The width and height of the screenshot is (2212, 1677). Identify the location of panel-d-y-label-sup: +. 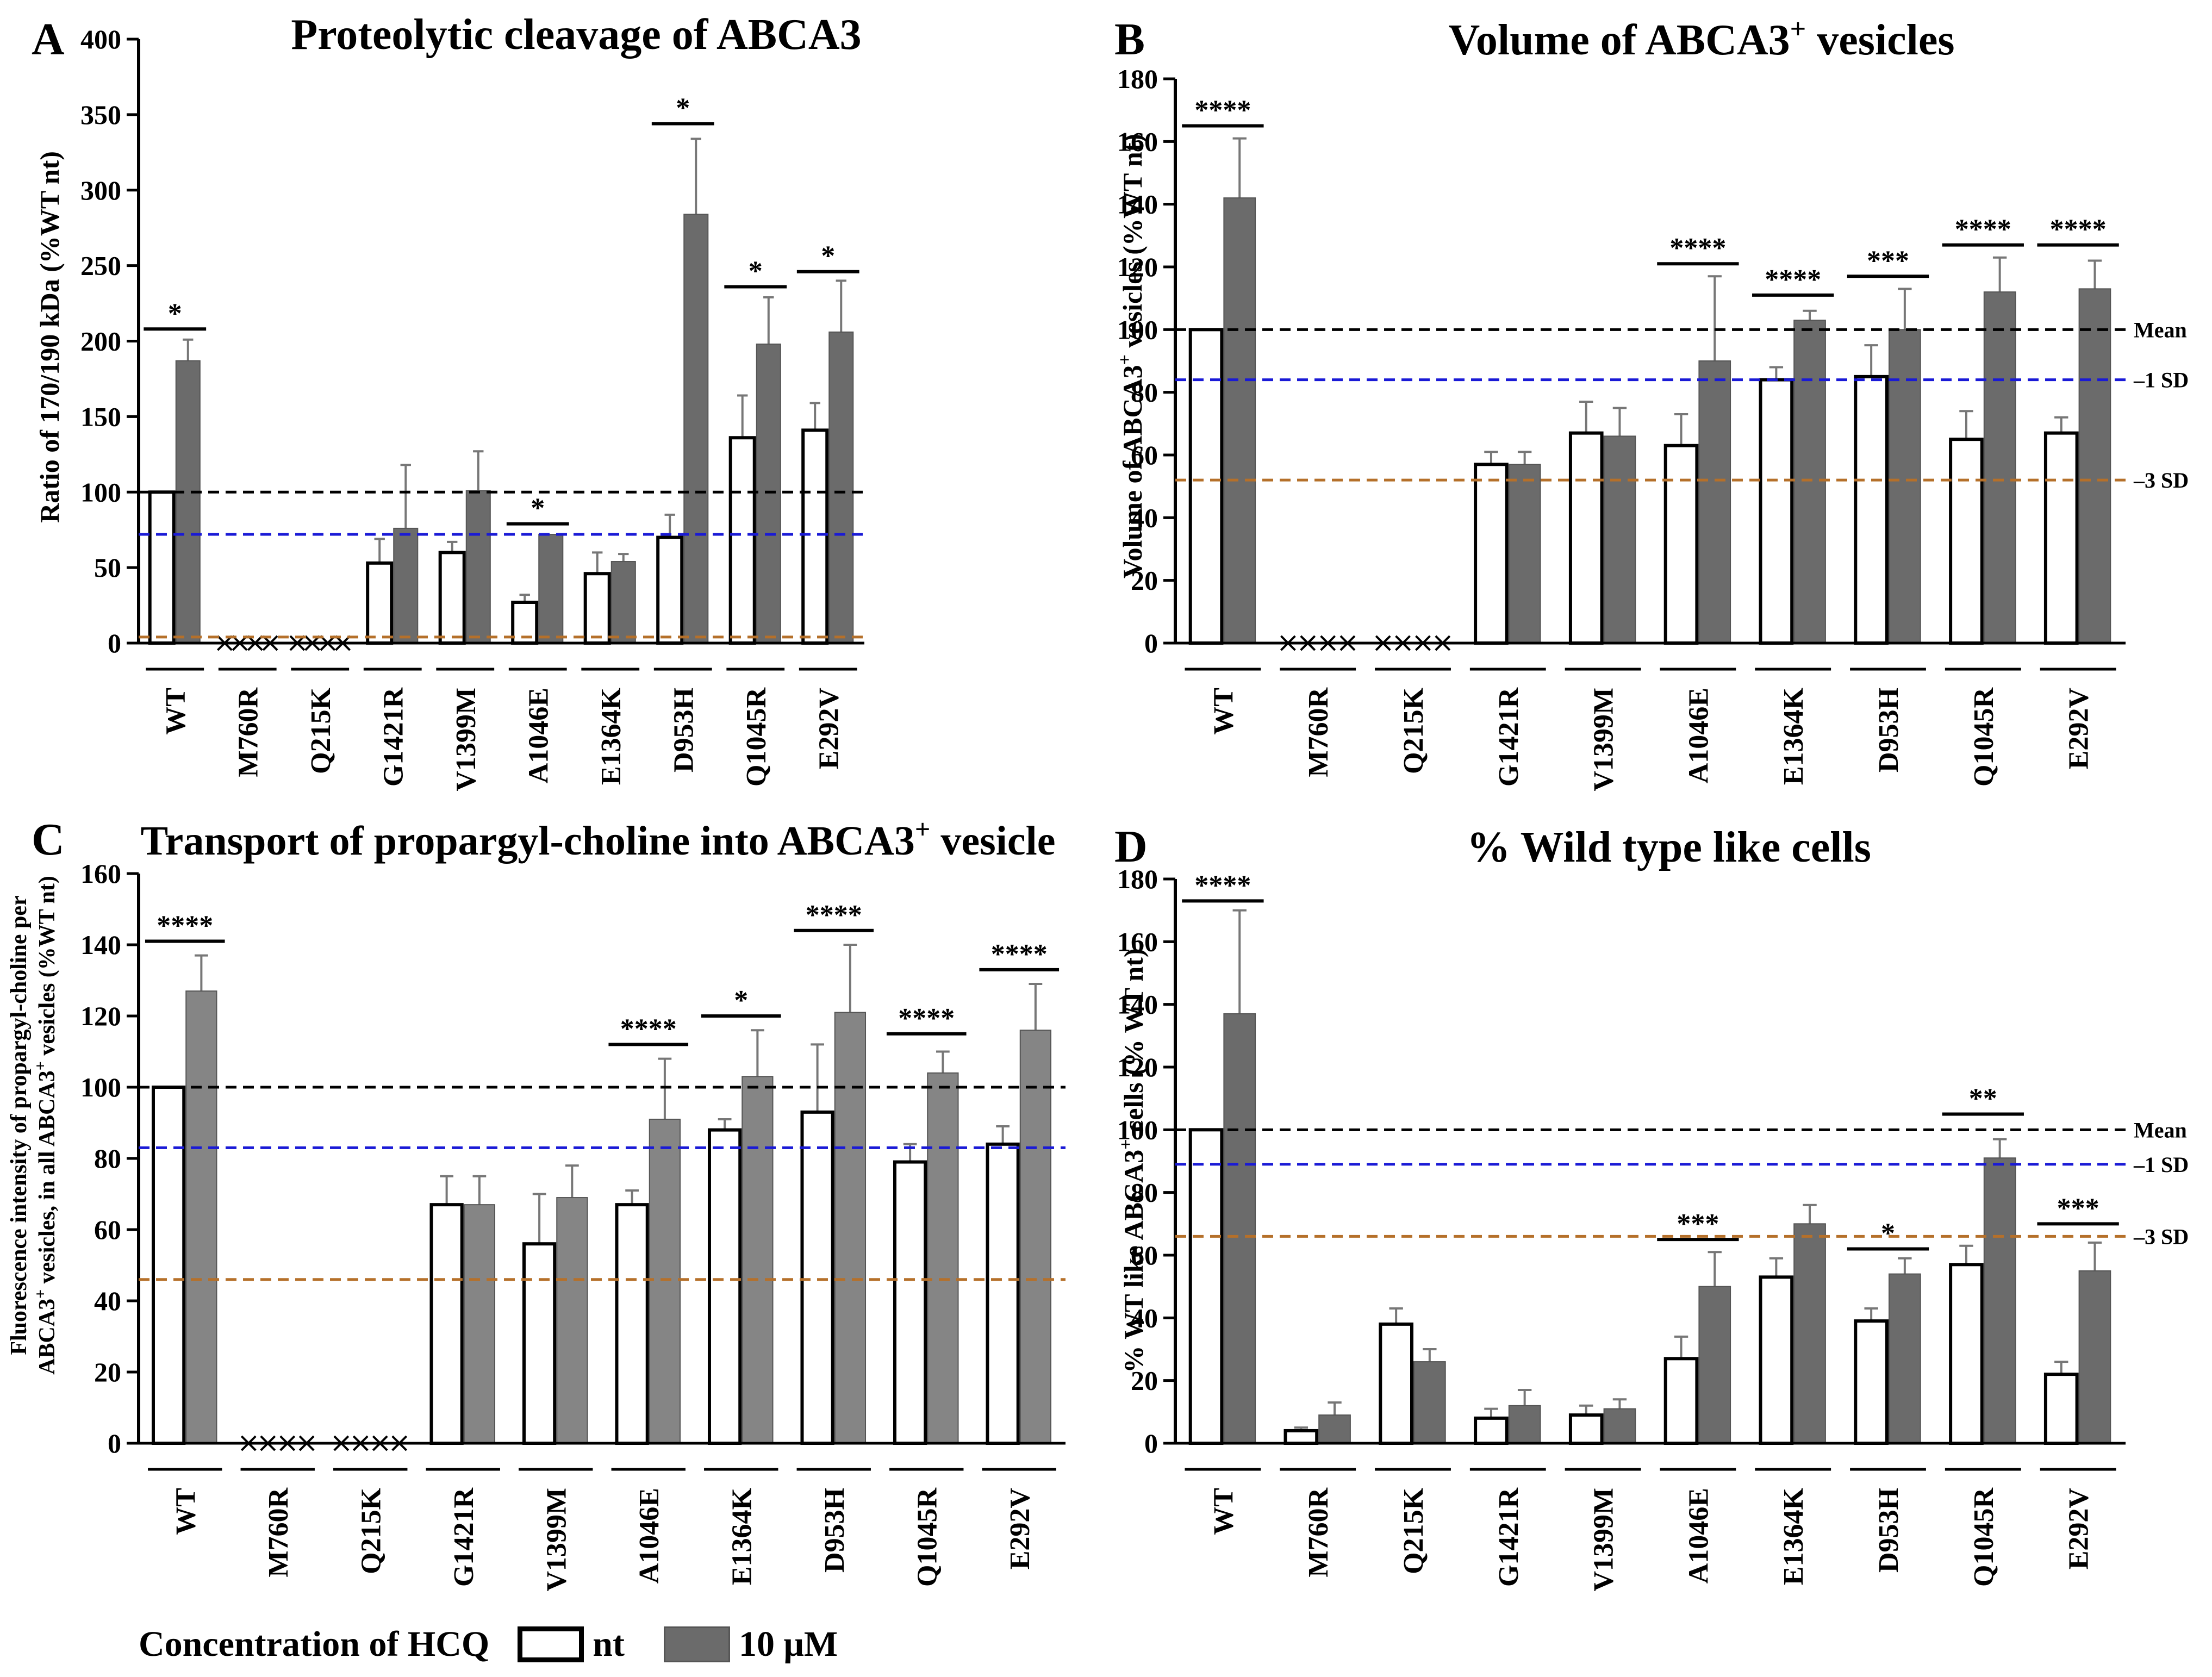
(1126, 1144).